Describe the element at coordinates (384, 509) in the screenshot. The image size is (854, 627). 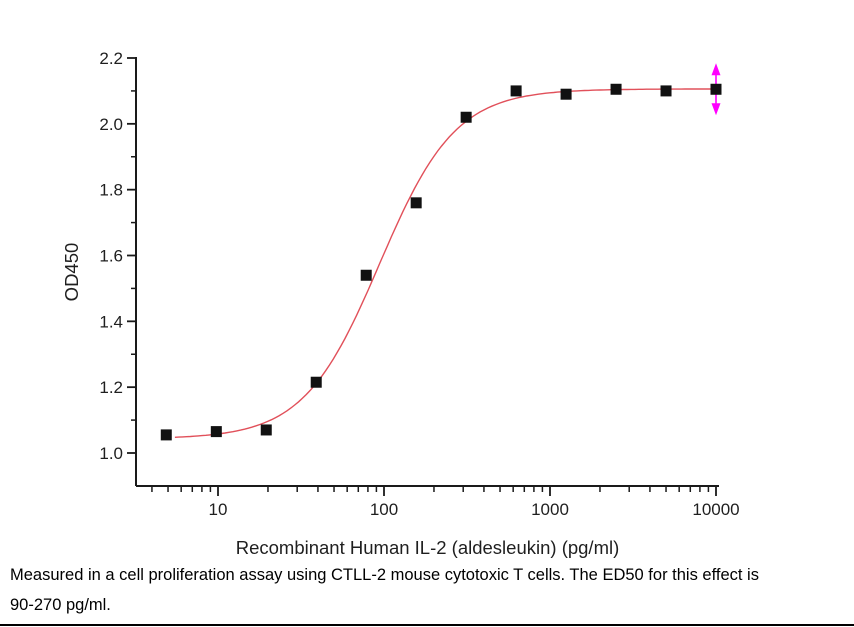
I see `x-tick-label: 100` at that location.